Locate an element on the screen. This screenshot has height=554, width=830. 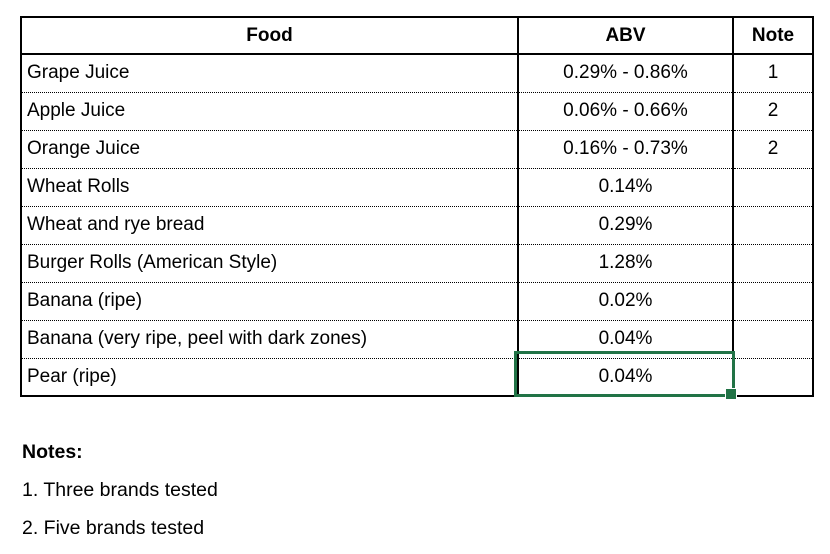
cell-food: Pear (ripe) is located at coordinates (72, 376).